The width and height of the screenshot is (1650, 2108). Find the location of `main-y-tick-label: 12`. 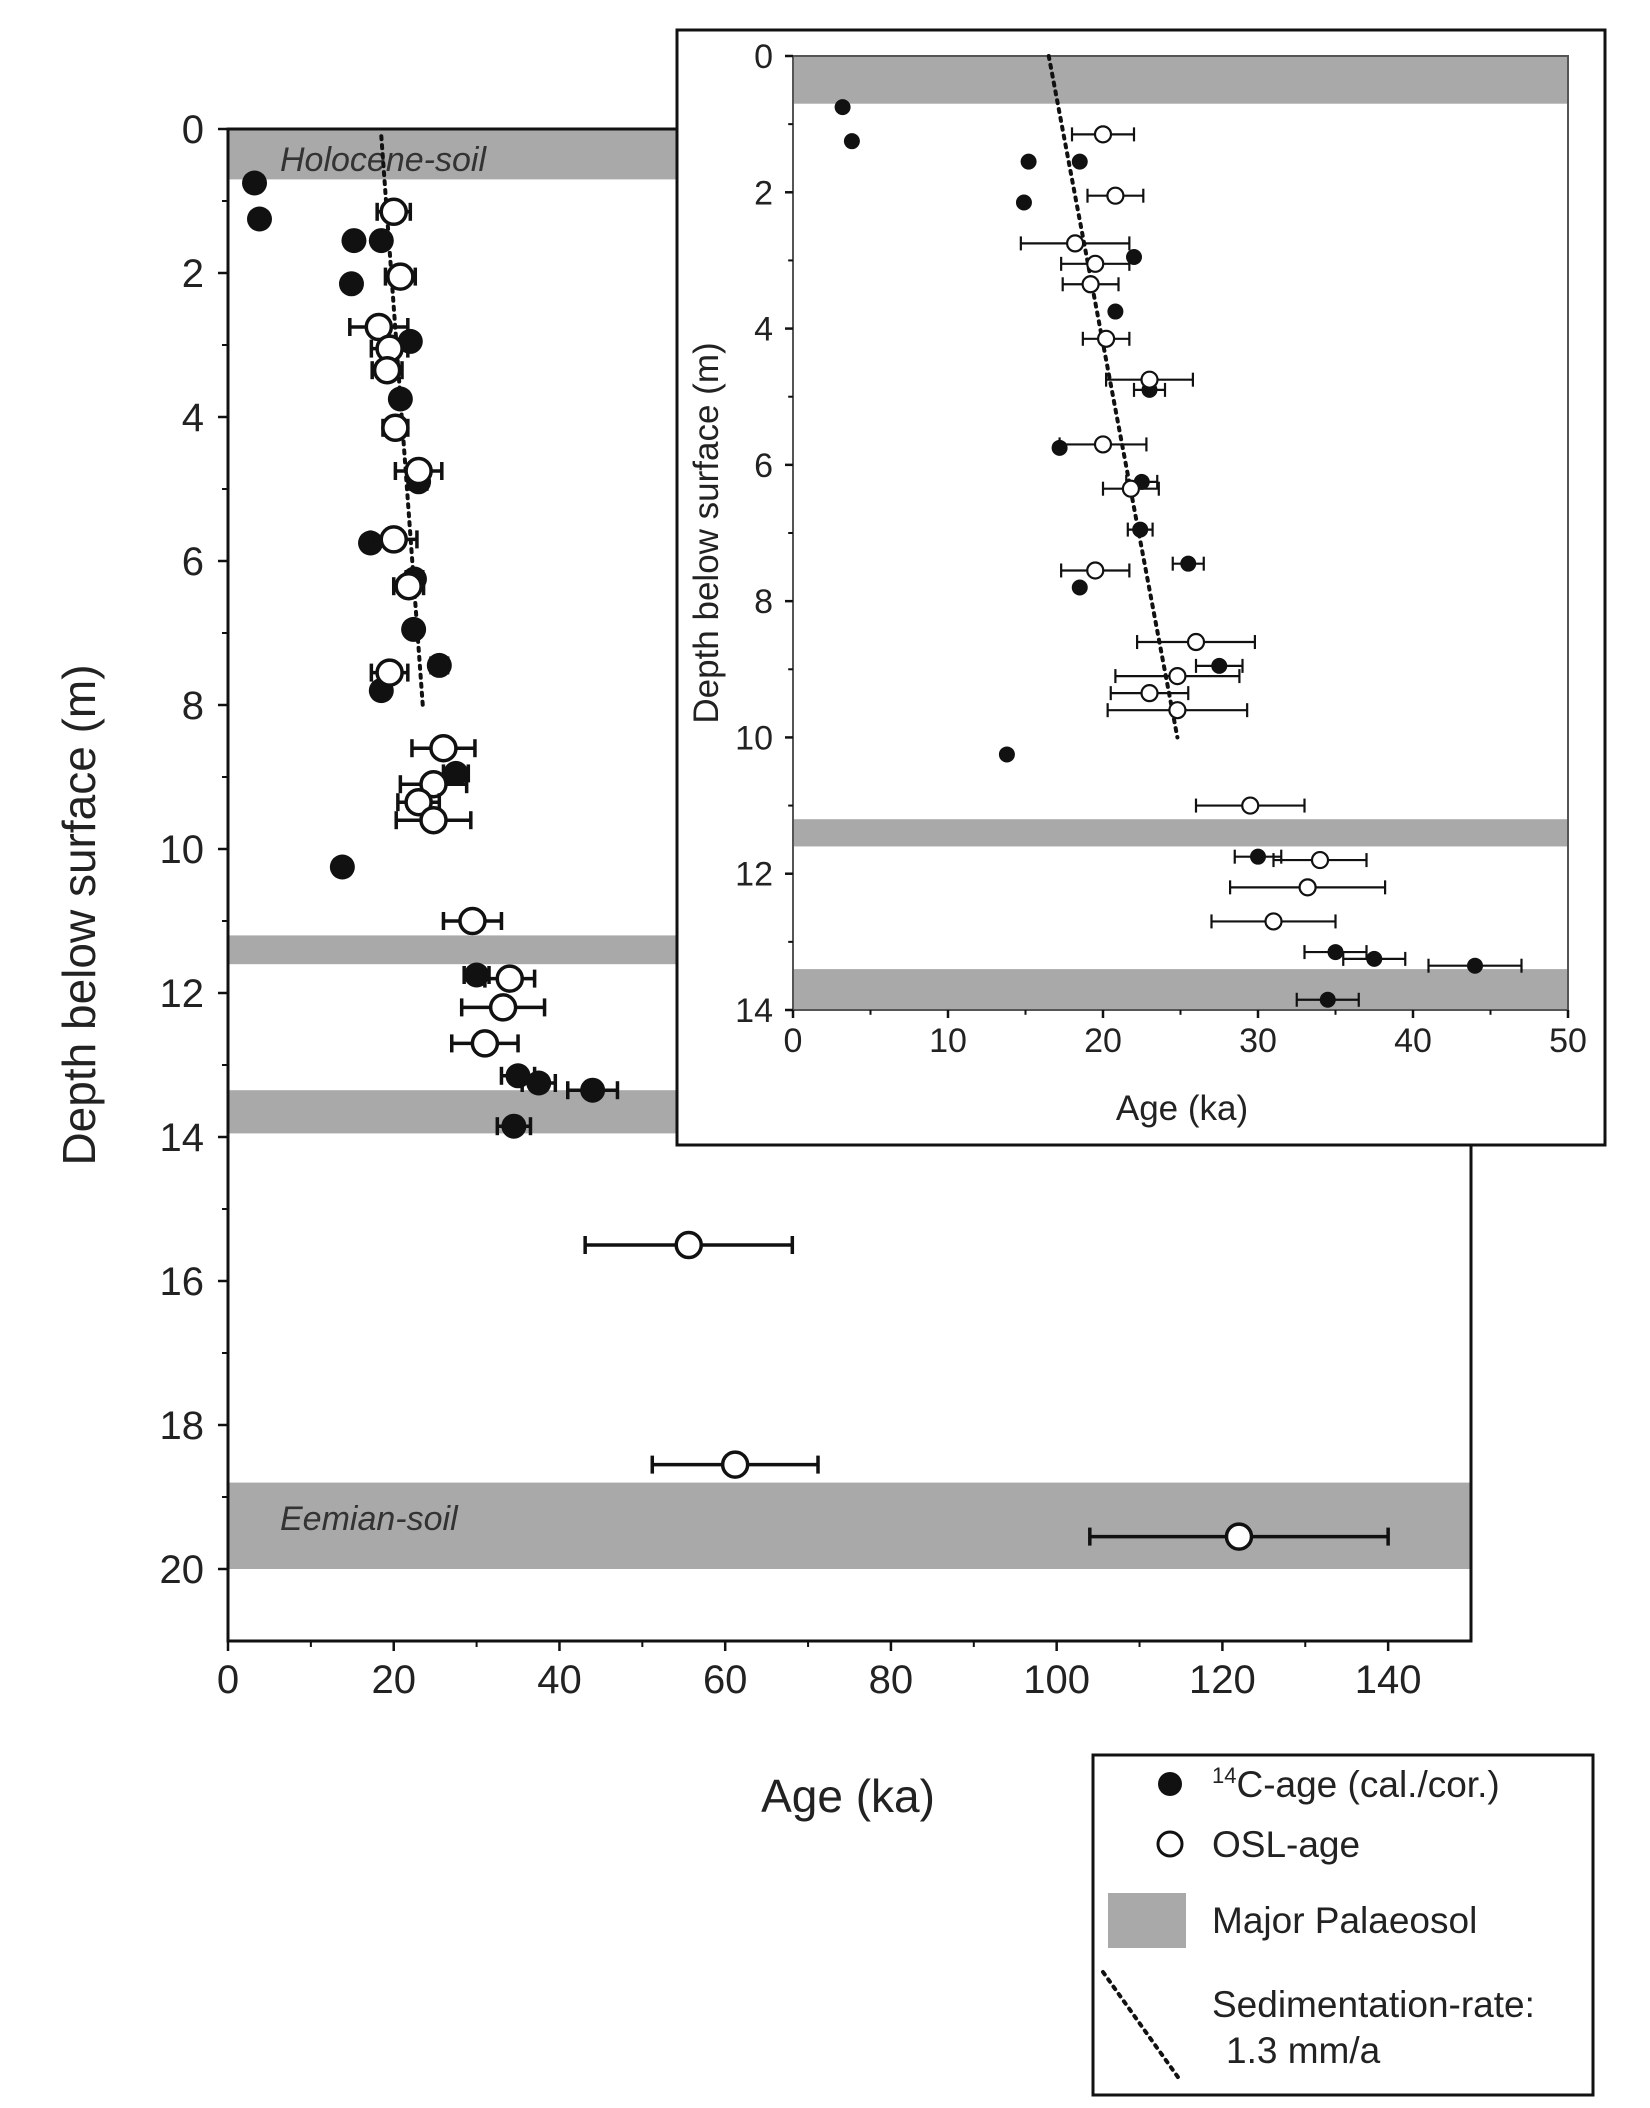

main-y-tick-label: 12 is located at coordinates (182, 994).